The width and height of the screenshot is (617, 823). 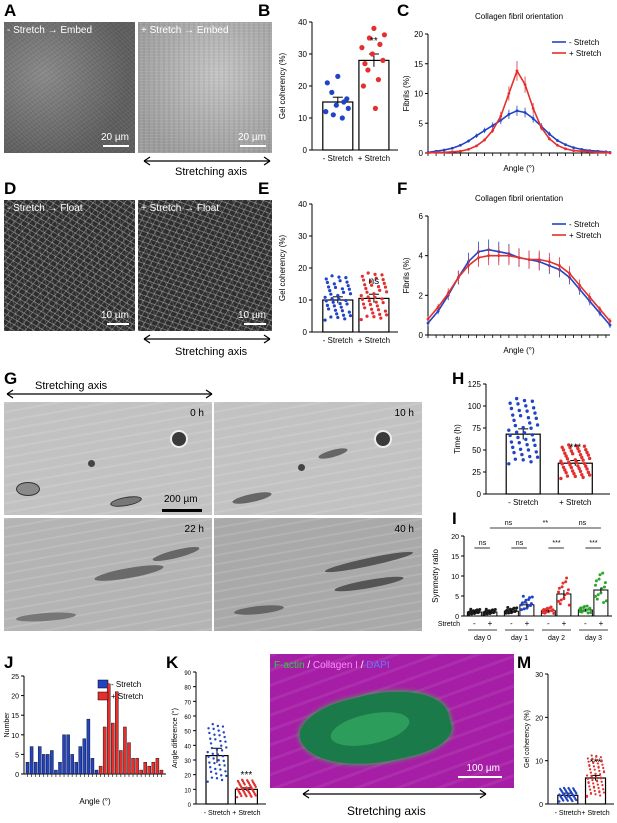 I want to click on legend-label: + Stretch, so click(x=585, y=53).